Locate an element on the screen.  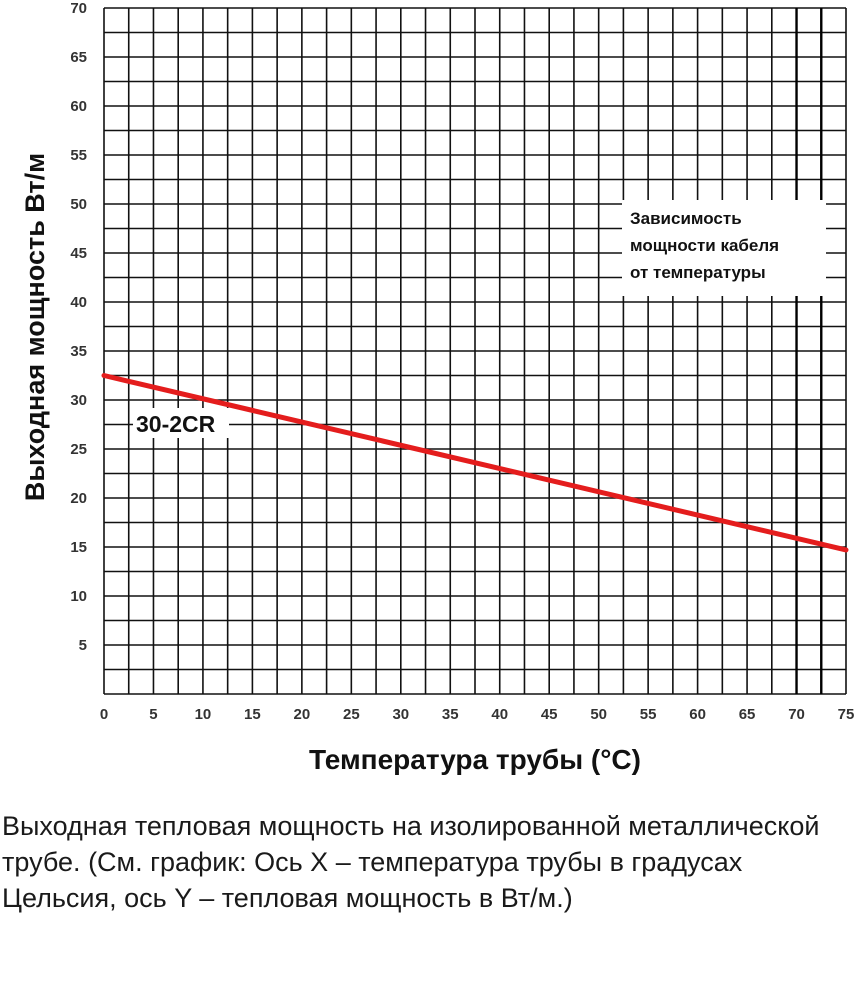
y-tick-label: 10 is located at coordinates (78, 596).